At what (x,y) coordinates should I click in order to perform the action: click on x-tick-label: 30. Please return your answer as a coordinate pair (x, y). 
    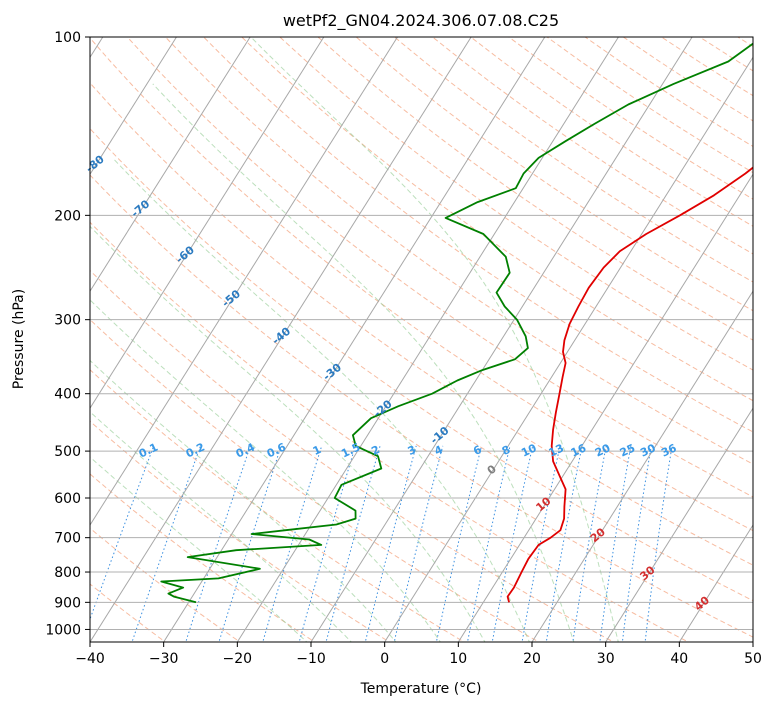
    Looking at the image, I should click on (606, 659).